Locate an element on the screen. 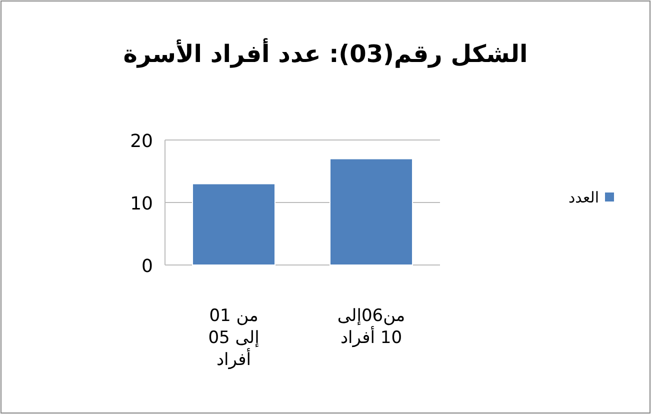  x-tick-label: من06إلى 10 أفراد is located at coordinates (371, 327).